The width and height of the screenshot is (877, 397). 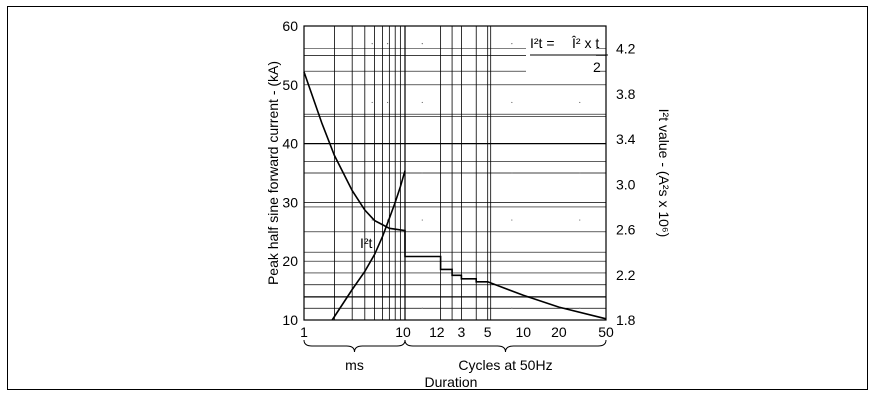 I want to click on y-right-tick-label: 3.0, so click(x=626, y=184).